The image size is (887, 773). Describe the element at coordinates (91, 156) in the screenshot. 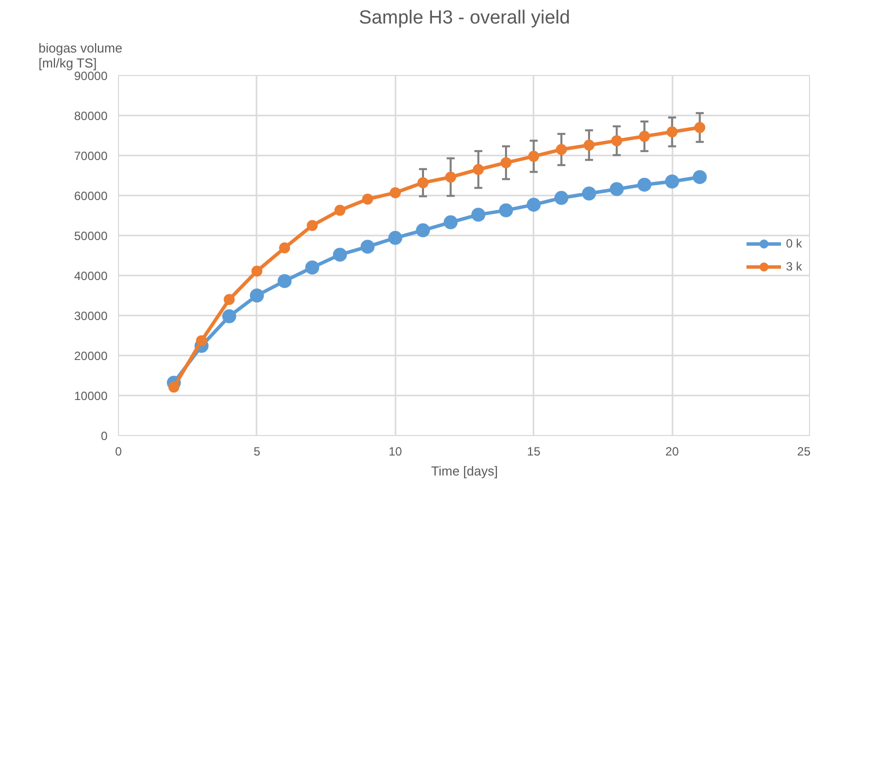

I see `y-tick-label: 70000` at that location.